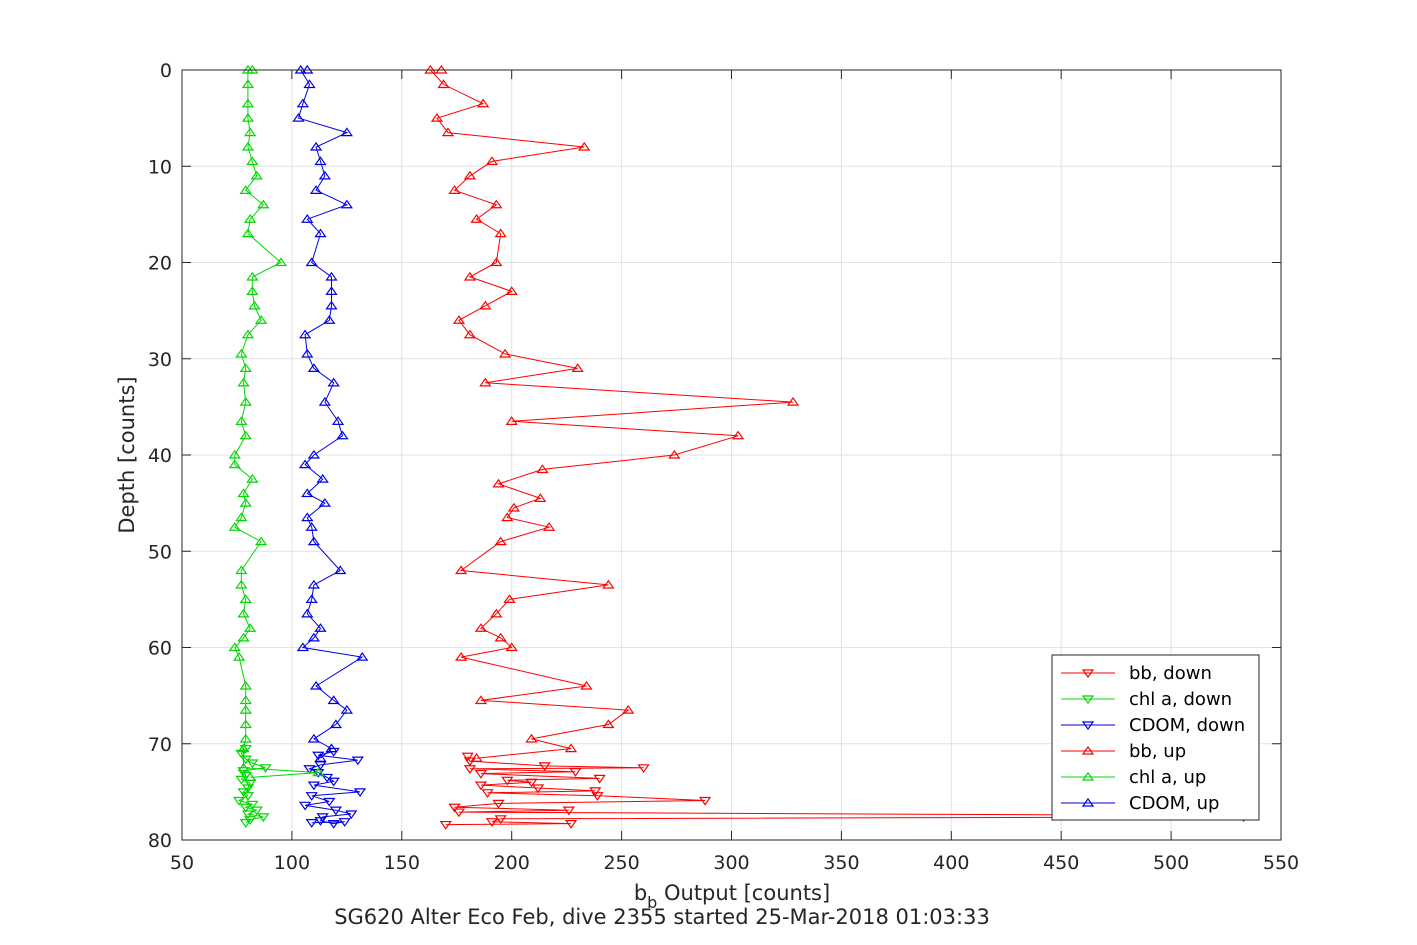 This screenshot has width=1417, height=945. Describe the element at coordinates (160, 456) in the screenshot. I see `y-tick-label: 40` at that location.